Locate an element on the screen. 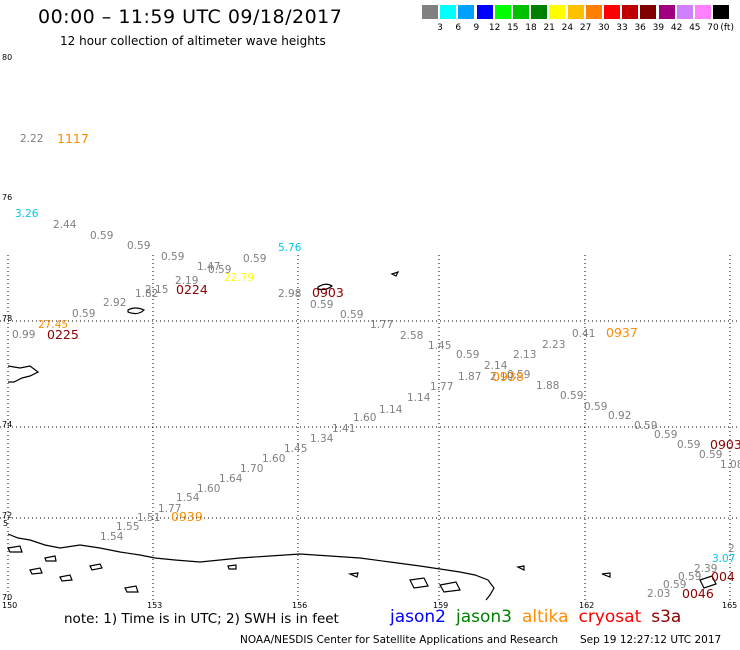  satellite-name-s3a: s3a is located at coordinates (666, 617).